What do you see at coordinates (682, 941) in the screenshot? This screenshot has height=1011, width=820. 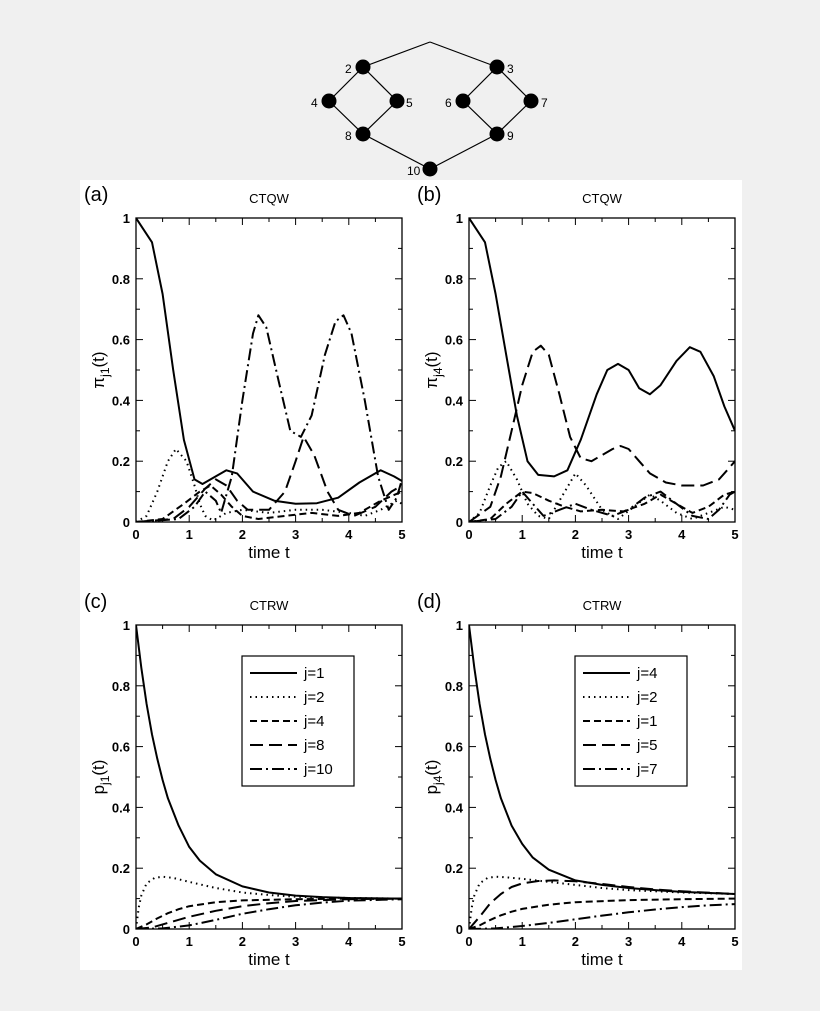 I see `x-tick-label: 4` at bounding box center [682, 941].